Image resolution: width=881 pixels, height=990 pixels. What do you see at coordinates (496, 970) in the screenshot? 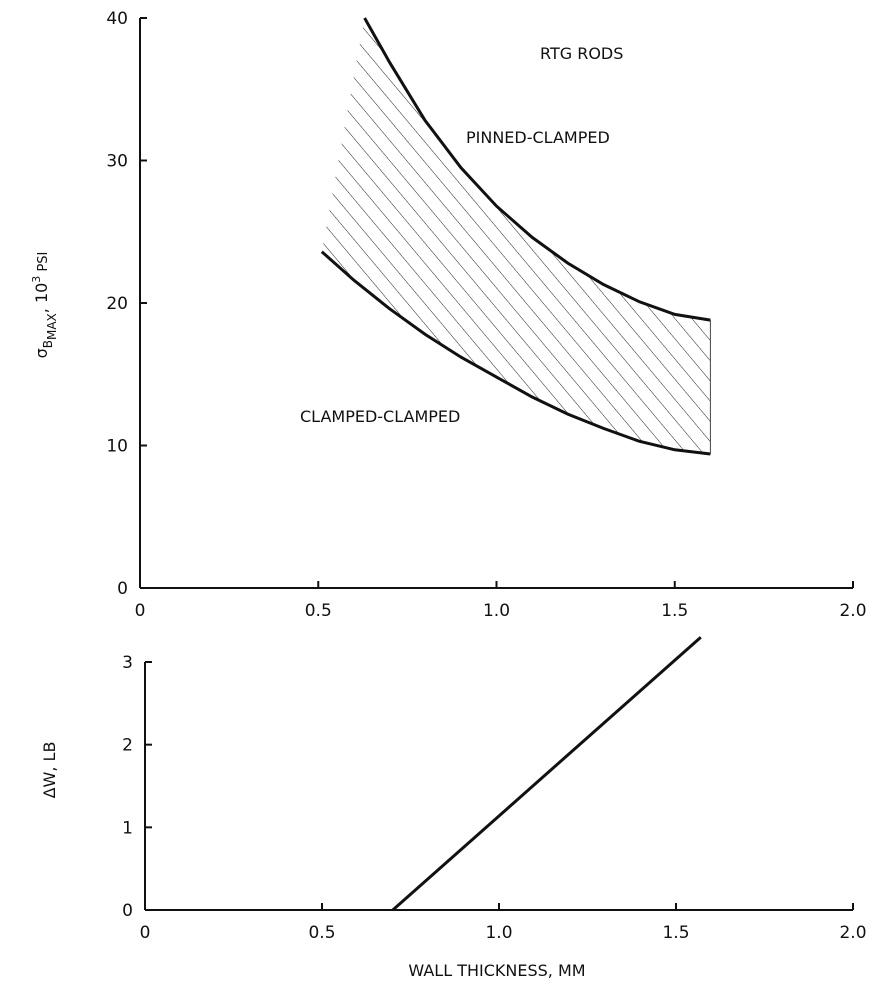
I see `x-axis-title: WALL THICKNESS, MM` at bounding box center [496, 970].